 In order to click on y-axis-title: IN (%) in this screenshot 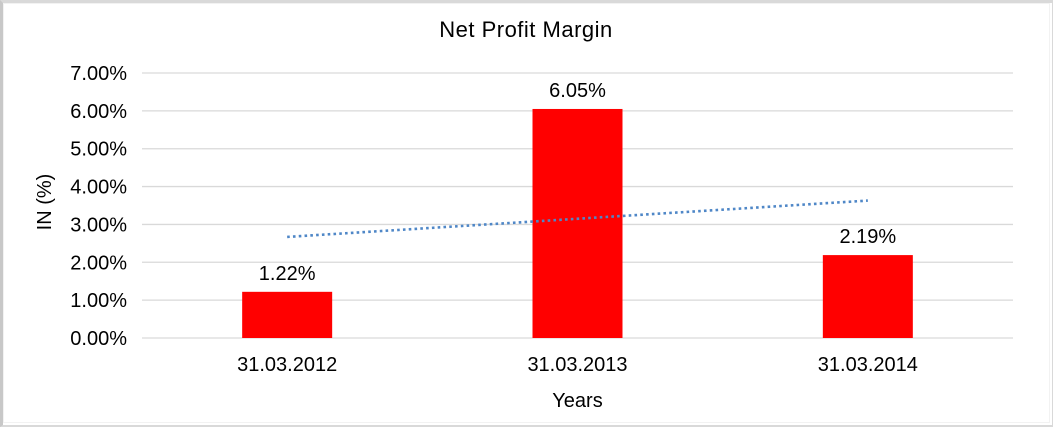, I will do `click(45, 202)`.